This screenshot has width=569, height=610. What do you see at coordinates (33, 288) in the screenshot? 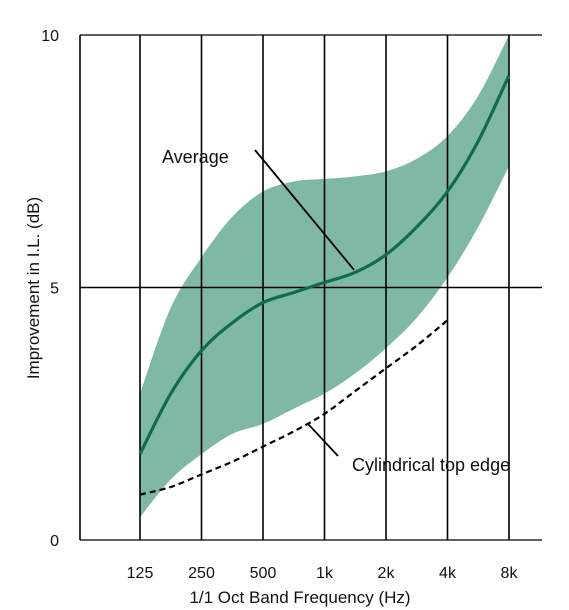
I see `y-axis-label: Improvement in I.L. (dB)` at bounding box center [33, 288].